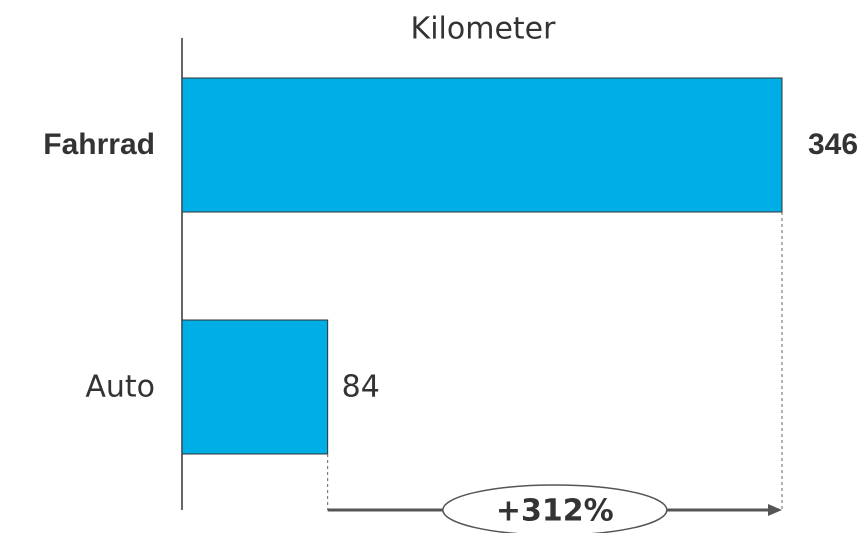 This screenshot has height=533, width=860. Describe the element at coordinates (484, 29) in the screenshot. I see `chart-title: Kilometer` at that location.